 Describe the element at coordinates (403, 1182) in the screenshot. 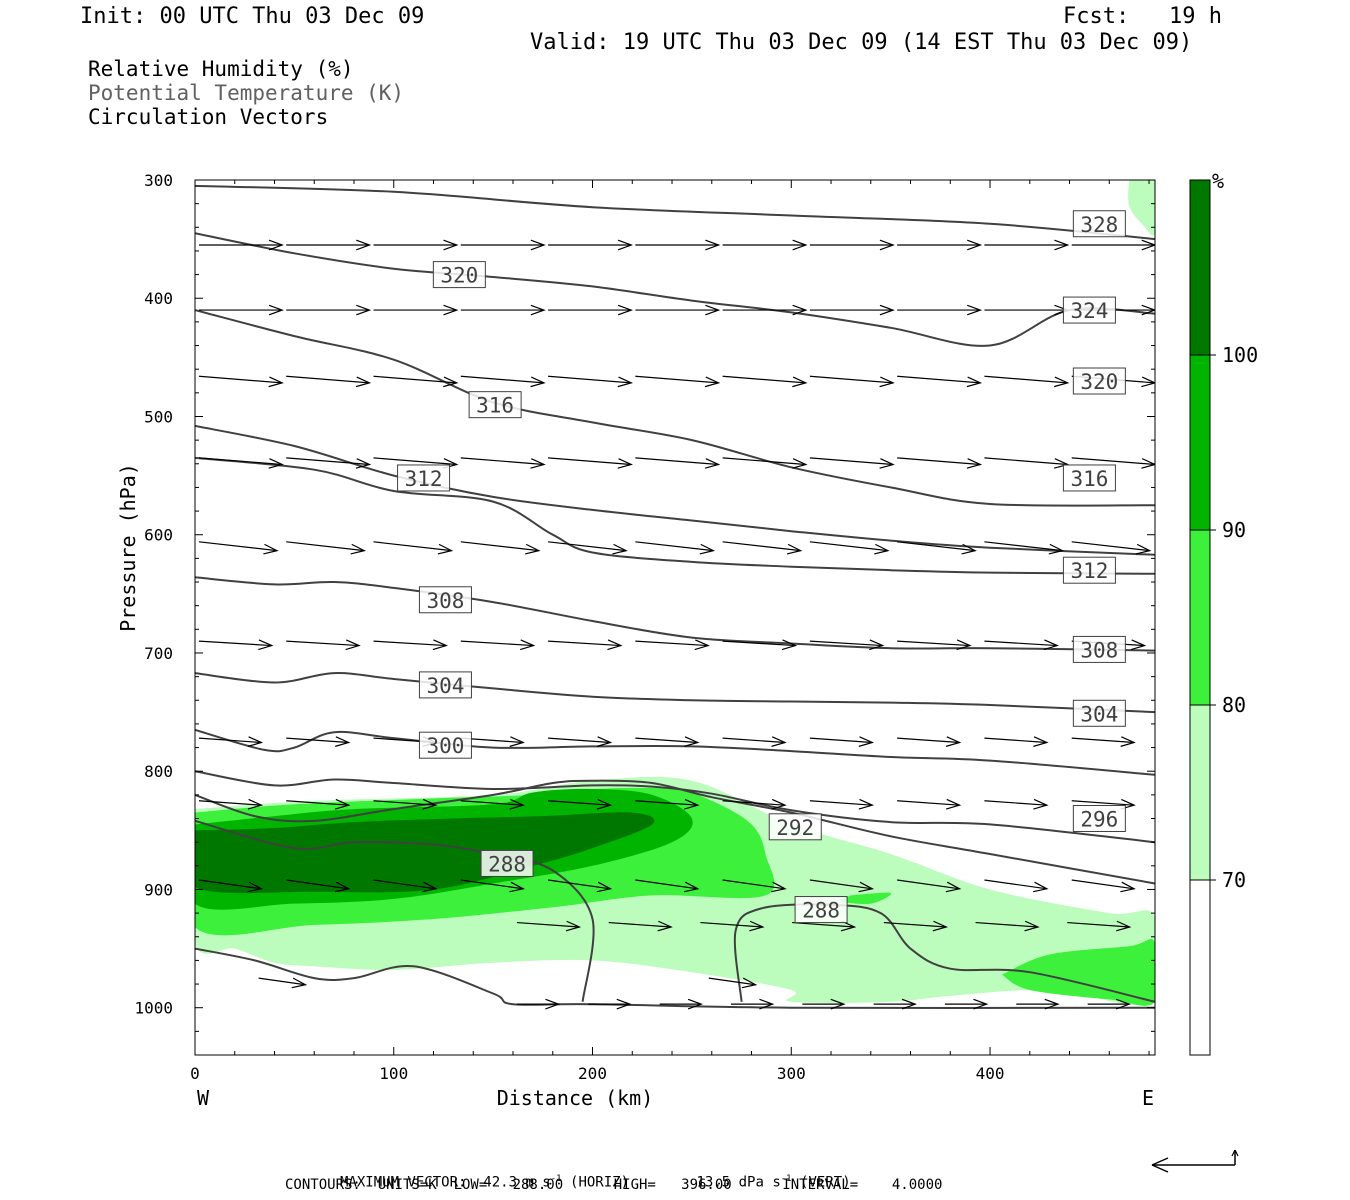

I see `max-vector-label: MAXIMUM VECTOR:` at that location.